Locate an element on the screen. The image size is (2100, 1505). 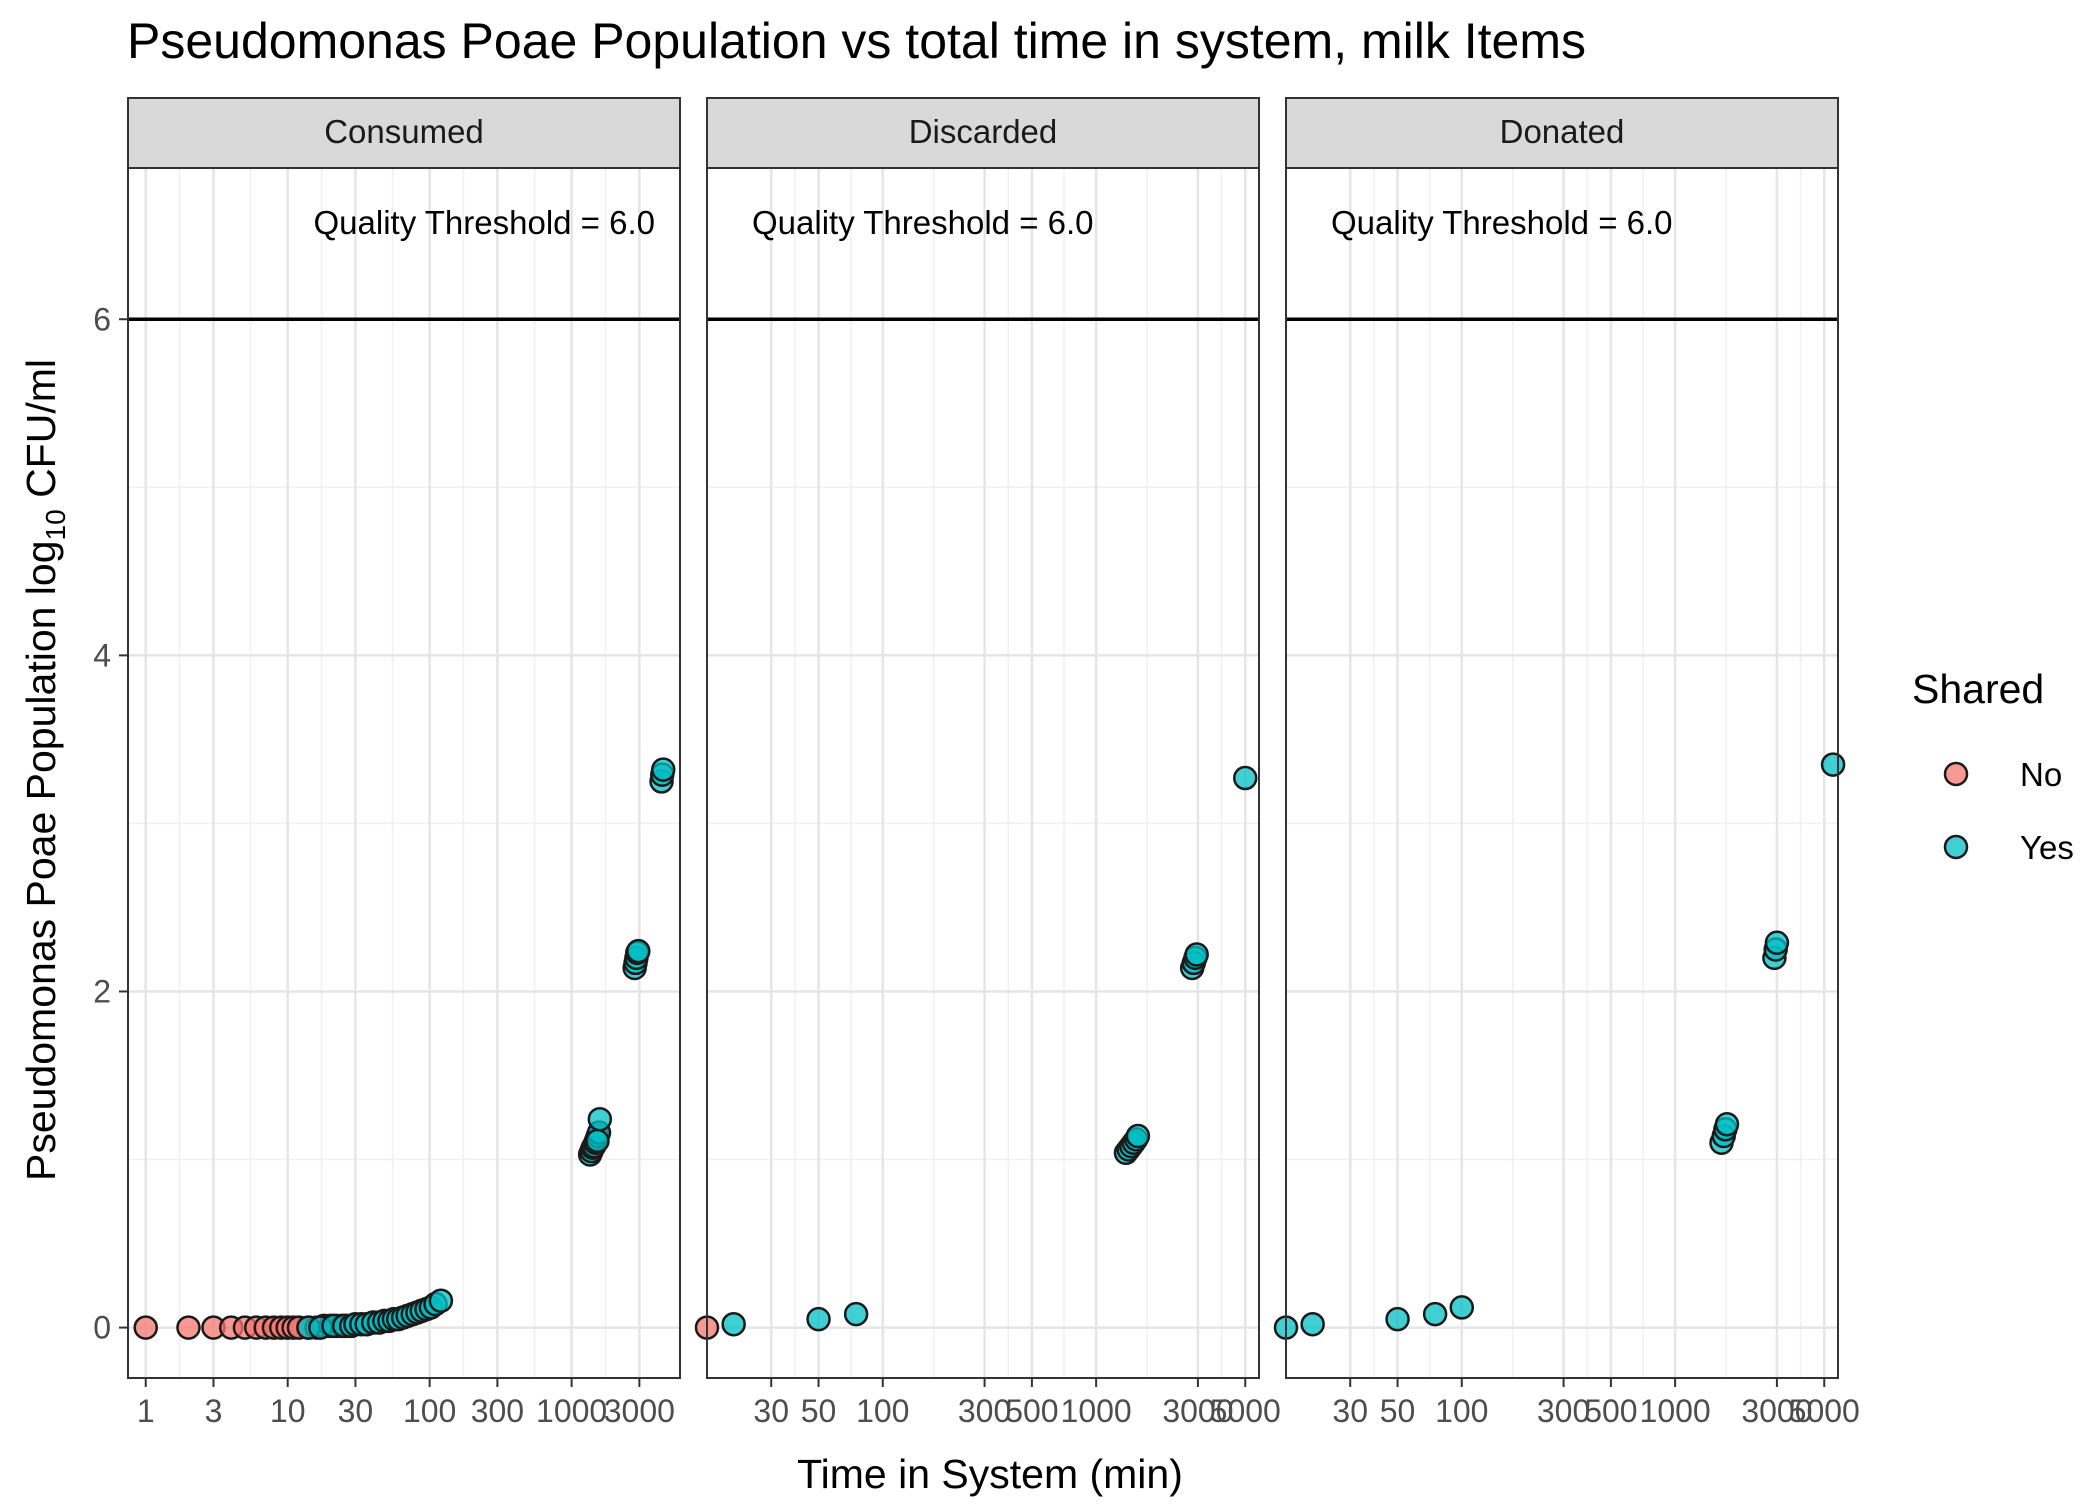
facet-strip-label: Discarded is located at coordinates (983, 131).